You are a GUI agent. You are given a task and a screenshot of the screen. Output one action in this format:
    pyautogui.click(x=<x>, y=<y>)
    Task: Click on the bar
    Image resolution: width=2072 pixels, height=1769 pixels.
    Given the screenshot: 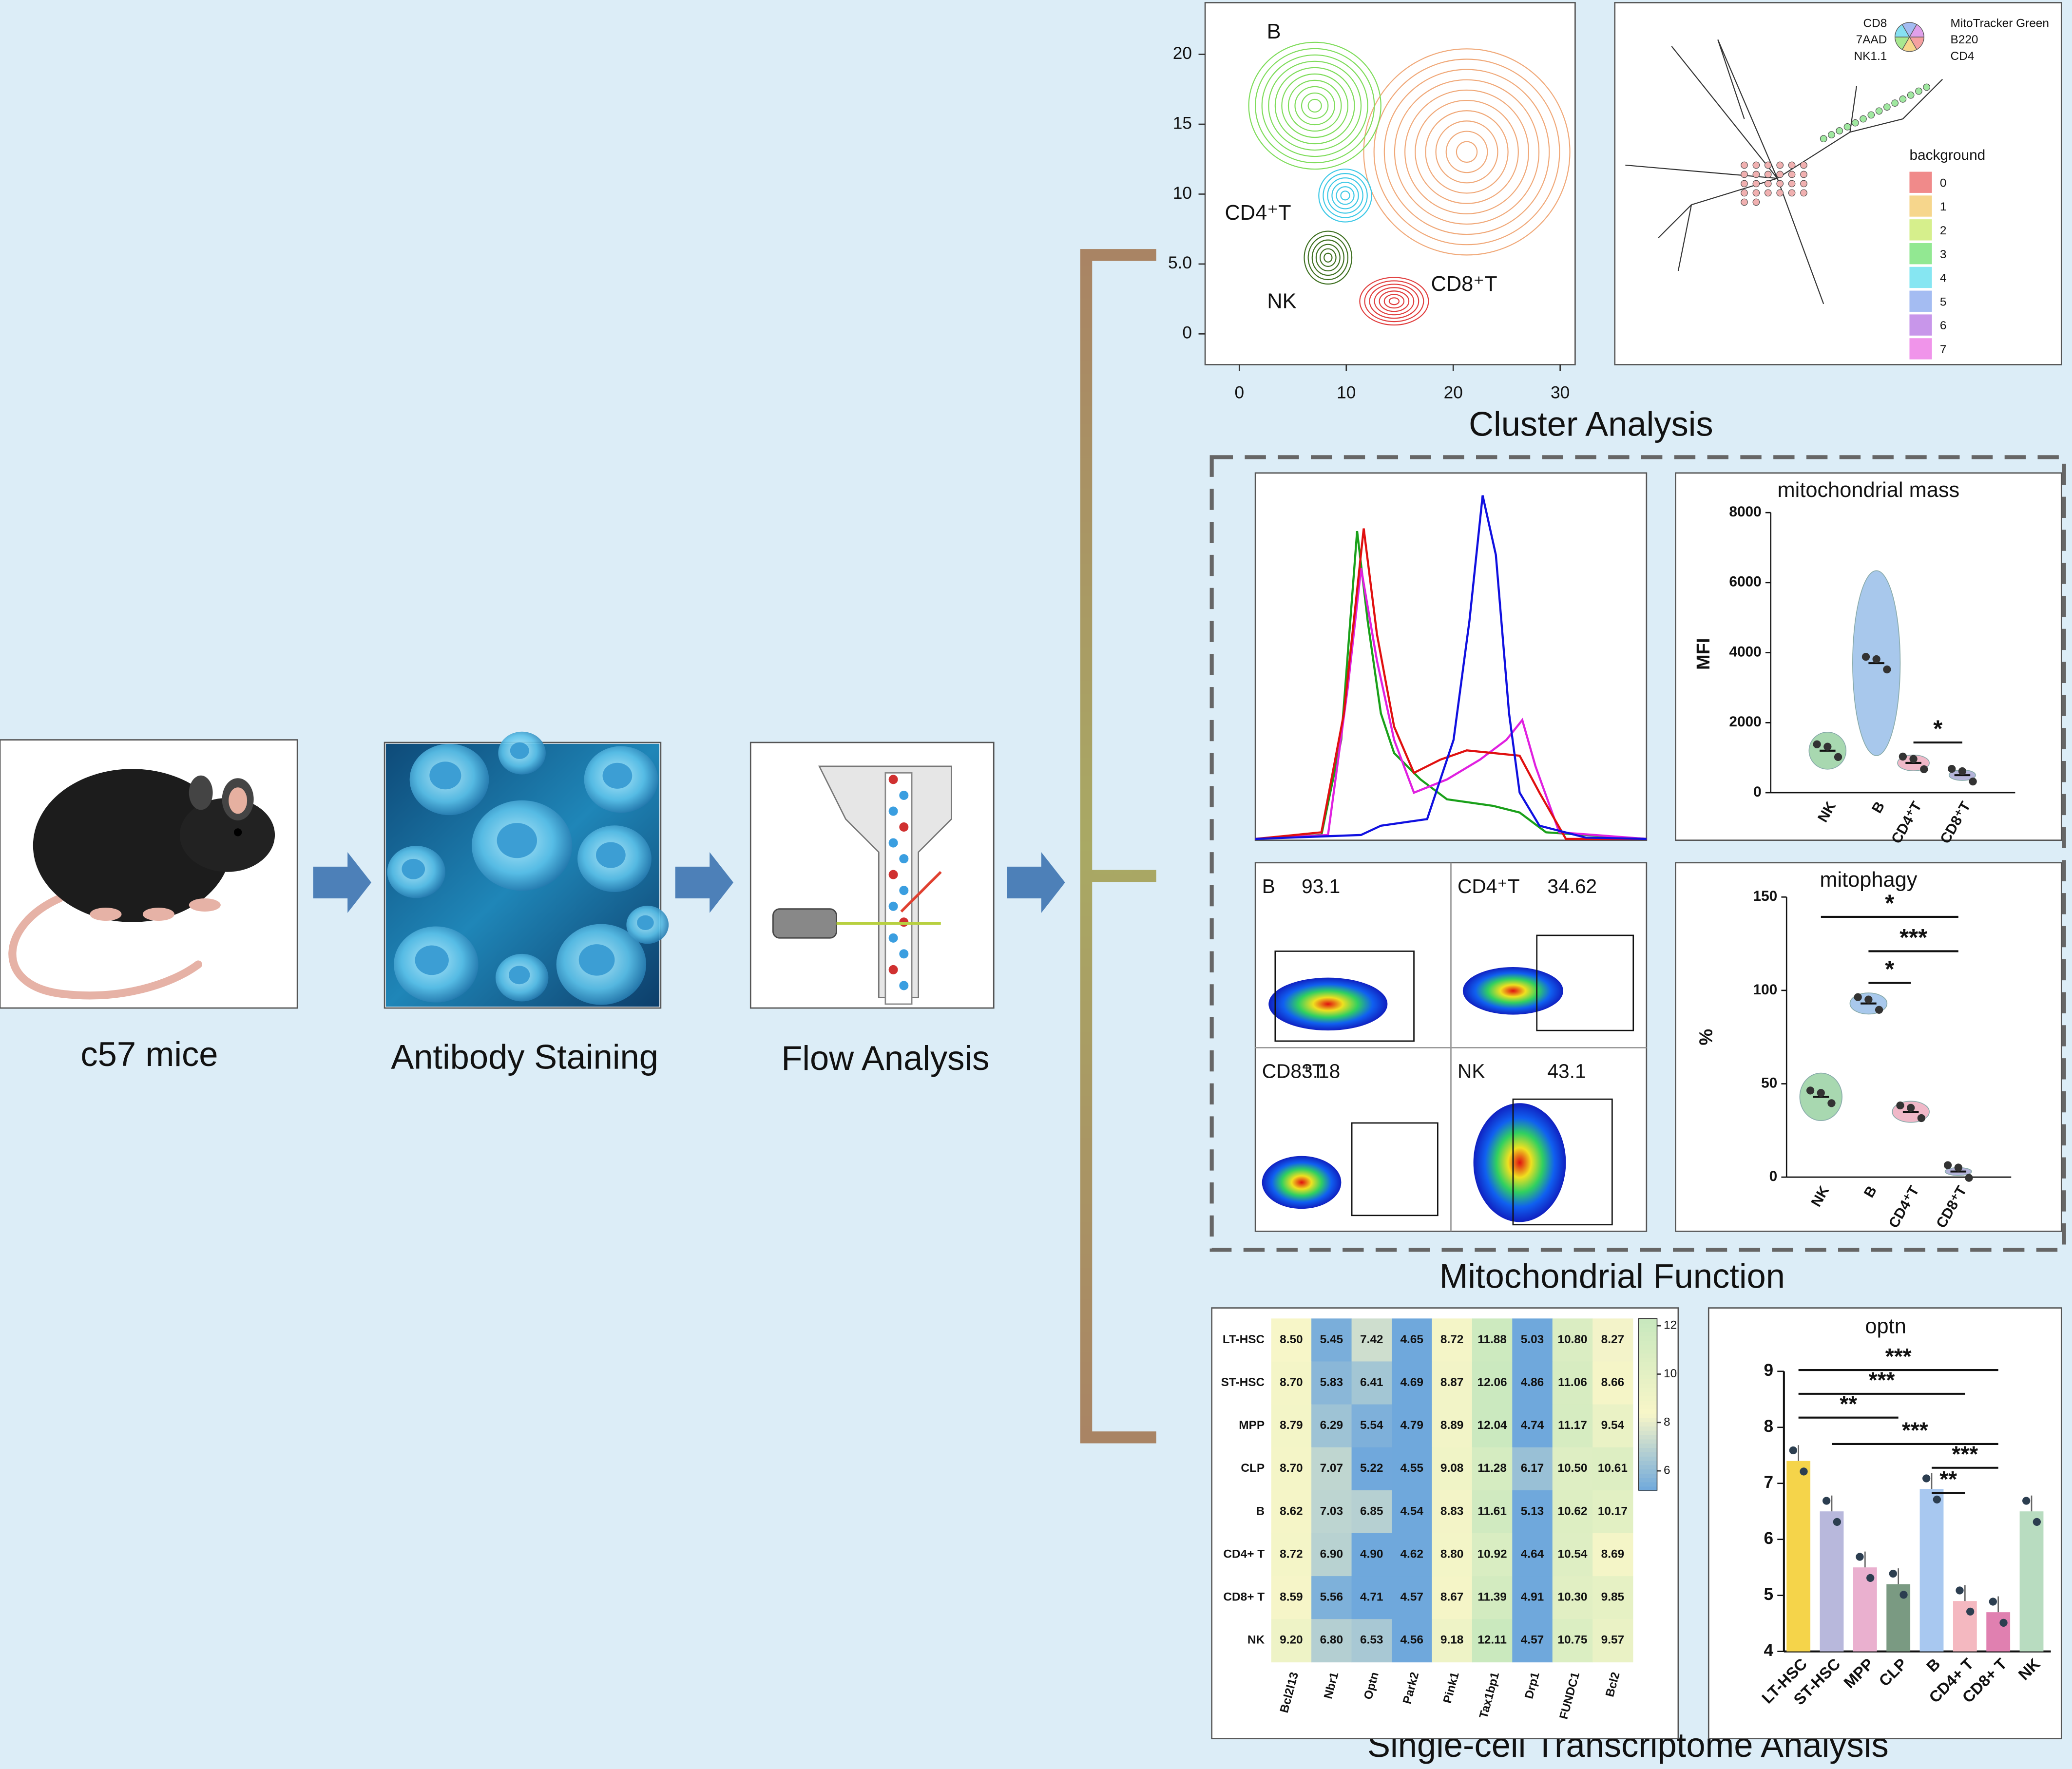 What is the action you would take?
    pyautogui.click(x=1832, y=1581)
    